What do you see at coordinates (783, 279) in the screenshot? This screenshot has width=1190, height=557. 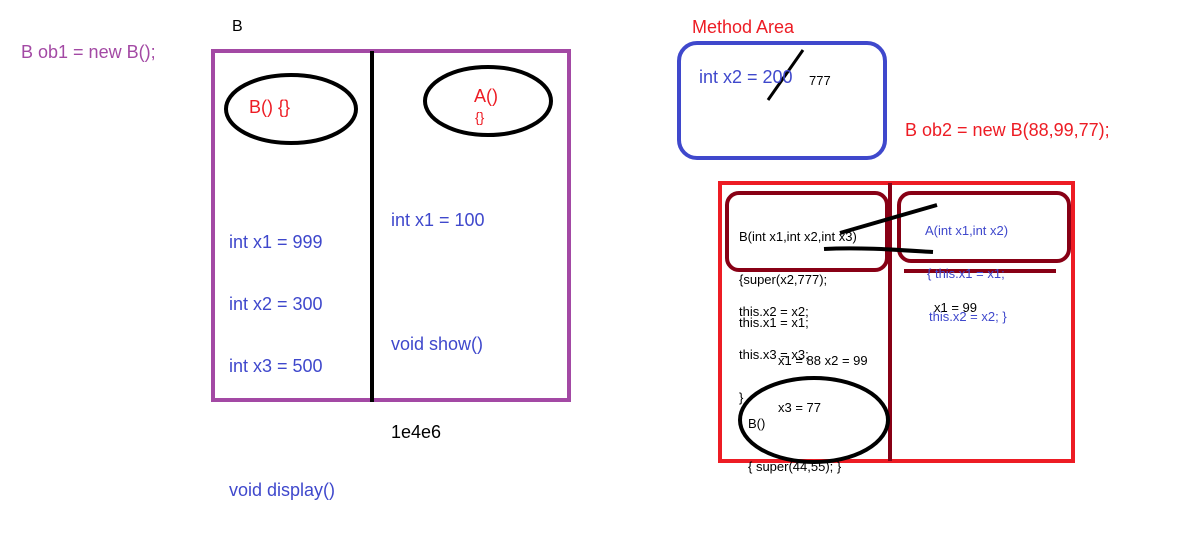 I see `code-line: {super(x2,777);` at bounding box center [783, 279].